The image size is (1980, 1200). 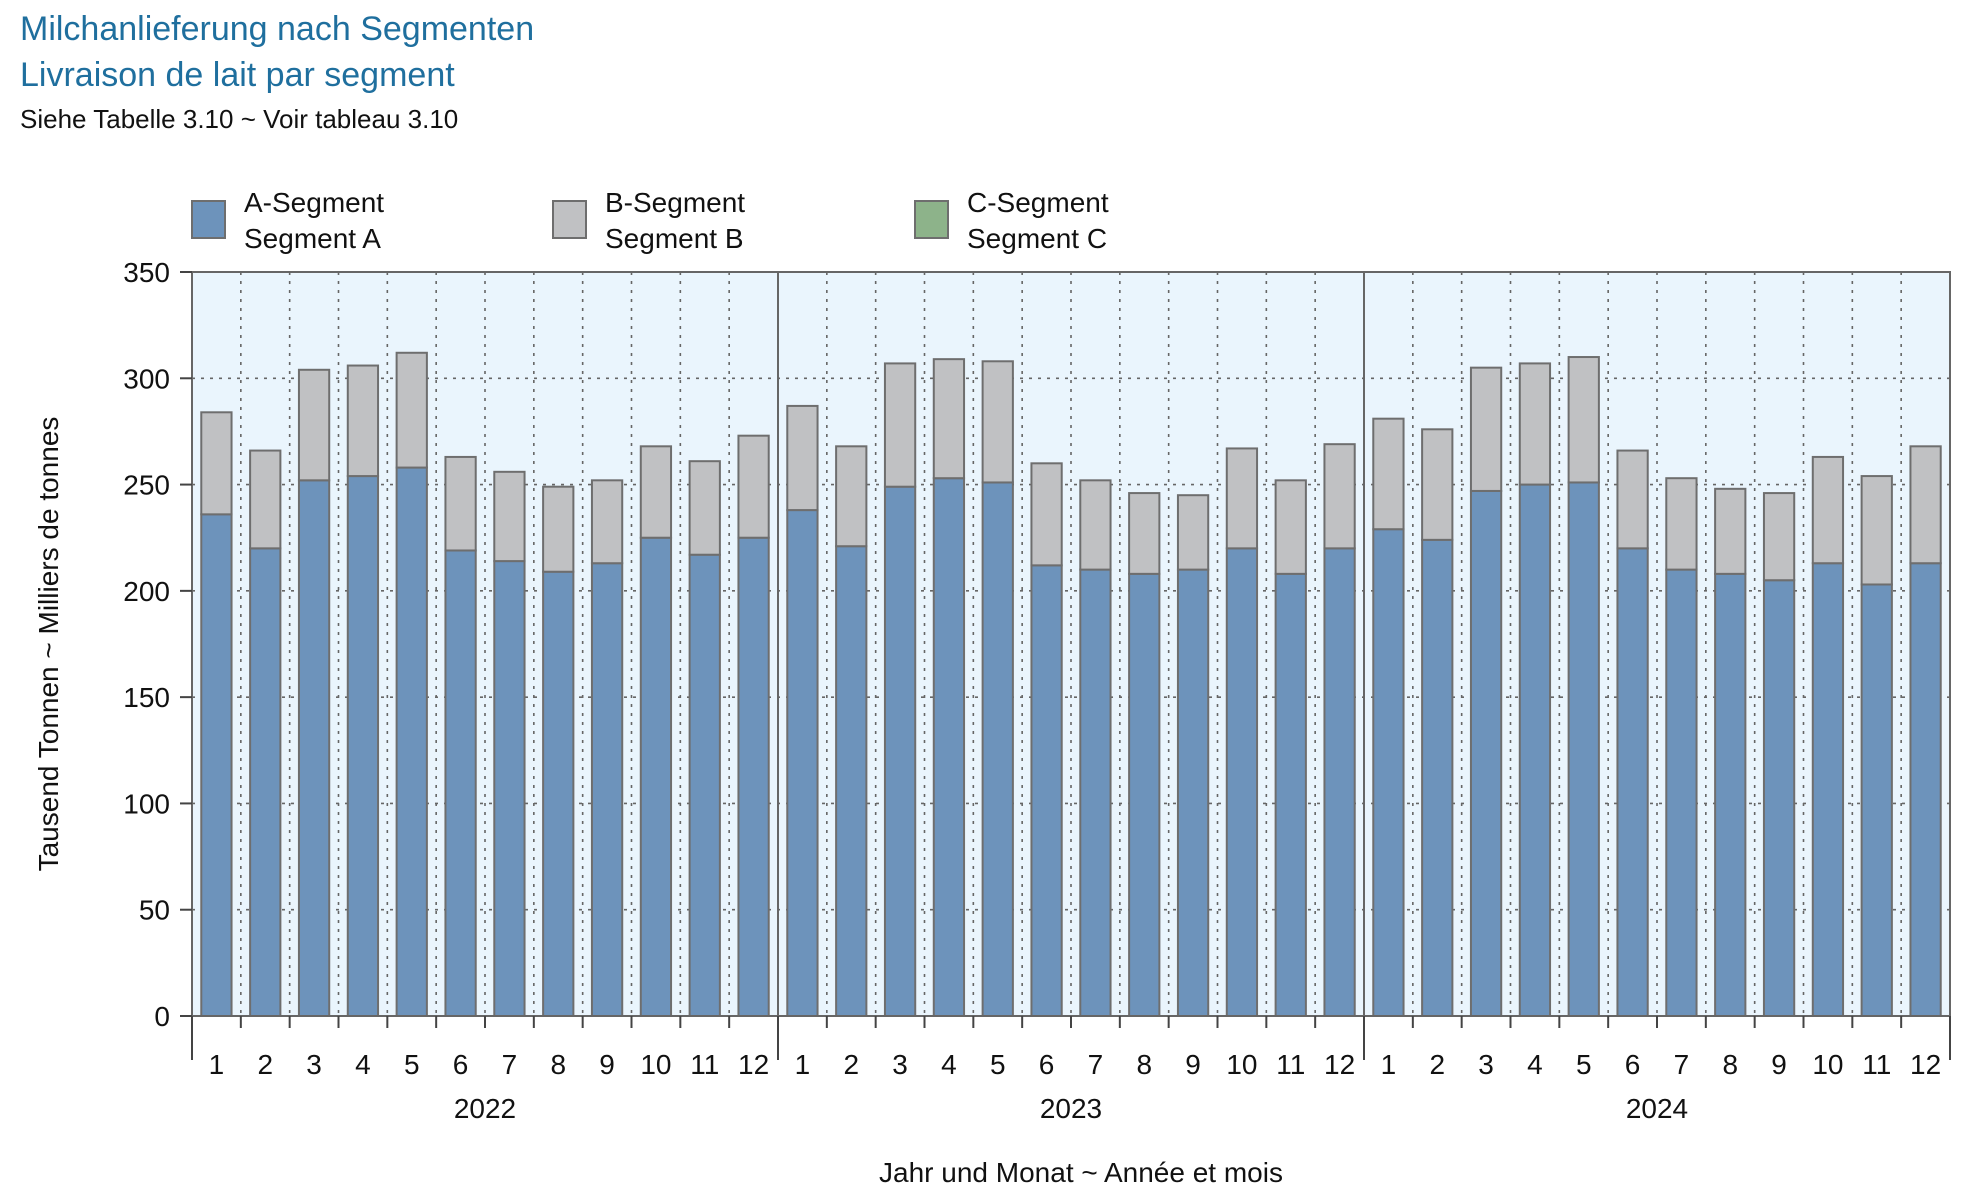 I want to click on legend-label-de: B-Segment, so click(x=675, y=202).